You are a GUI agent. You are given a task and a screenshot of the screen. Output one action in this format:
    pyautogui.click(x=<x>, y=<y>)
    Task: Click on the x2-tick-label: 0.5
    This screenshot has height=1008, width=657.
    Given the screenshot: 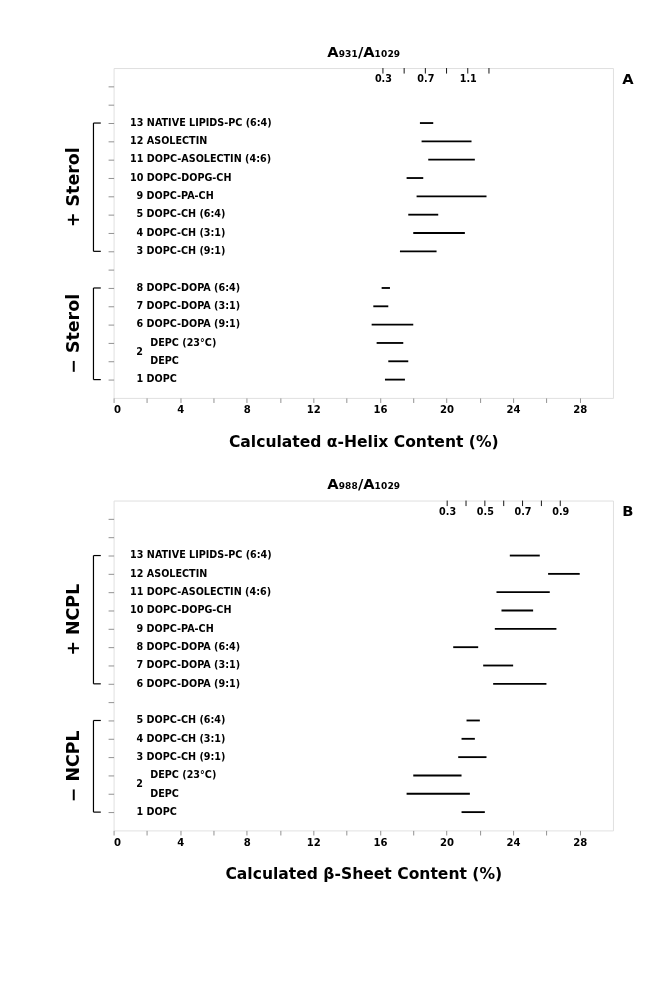 What is the action you would take?
    pyautogui.click(x=485, y=511)
    